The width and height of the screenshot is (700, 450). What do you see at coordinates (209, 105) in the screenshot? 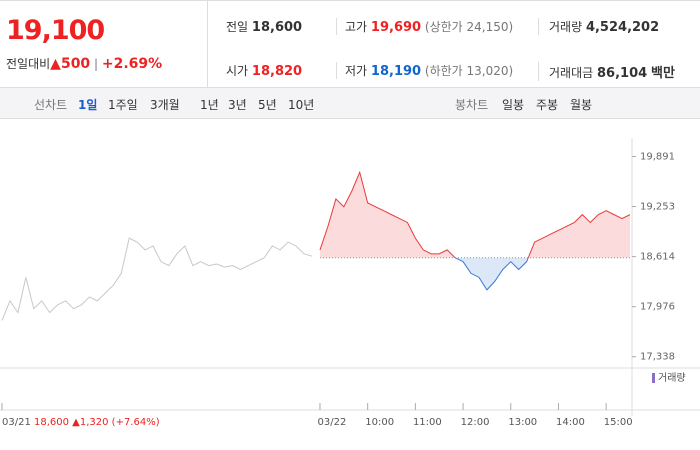
I see `tab: 1년` at bounding box center [209, 105].